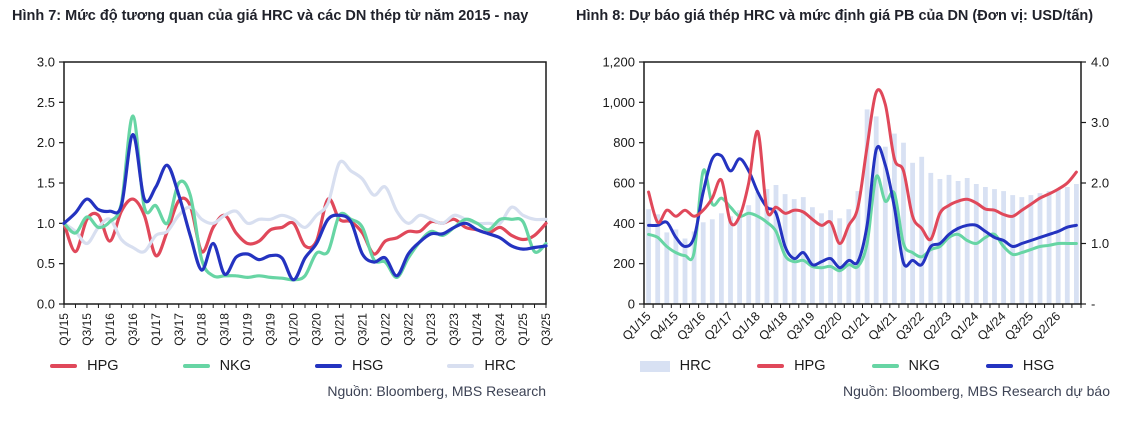  What do you see at coordinates (87, 329) in the screenshot?
I see `axis-tick-label: Q3/15` at bounding box center [87, 329].